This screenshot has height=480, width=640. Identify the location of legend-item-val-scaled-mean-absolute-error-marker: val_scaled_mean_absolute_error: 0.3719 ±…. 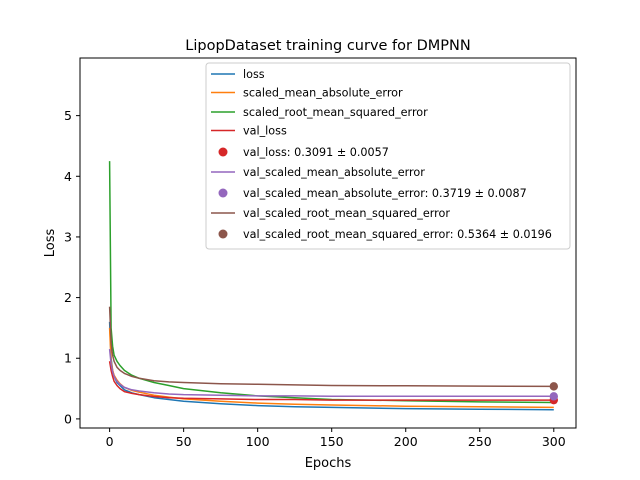
(372, 193).